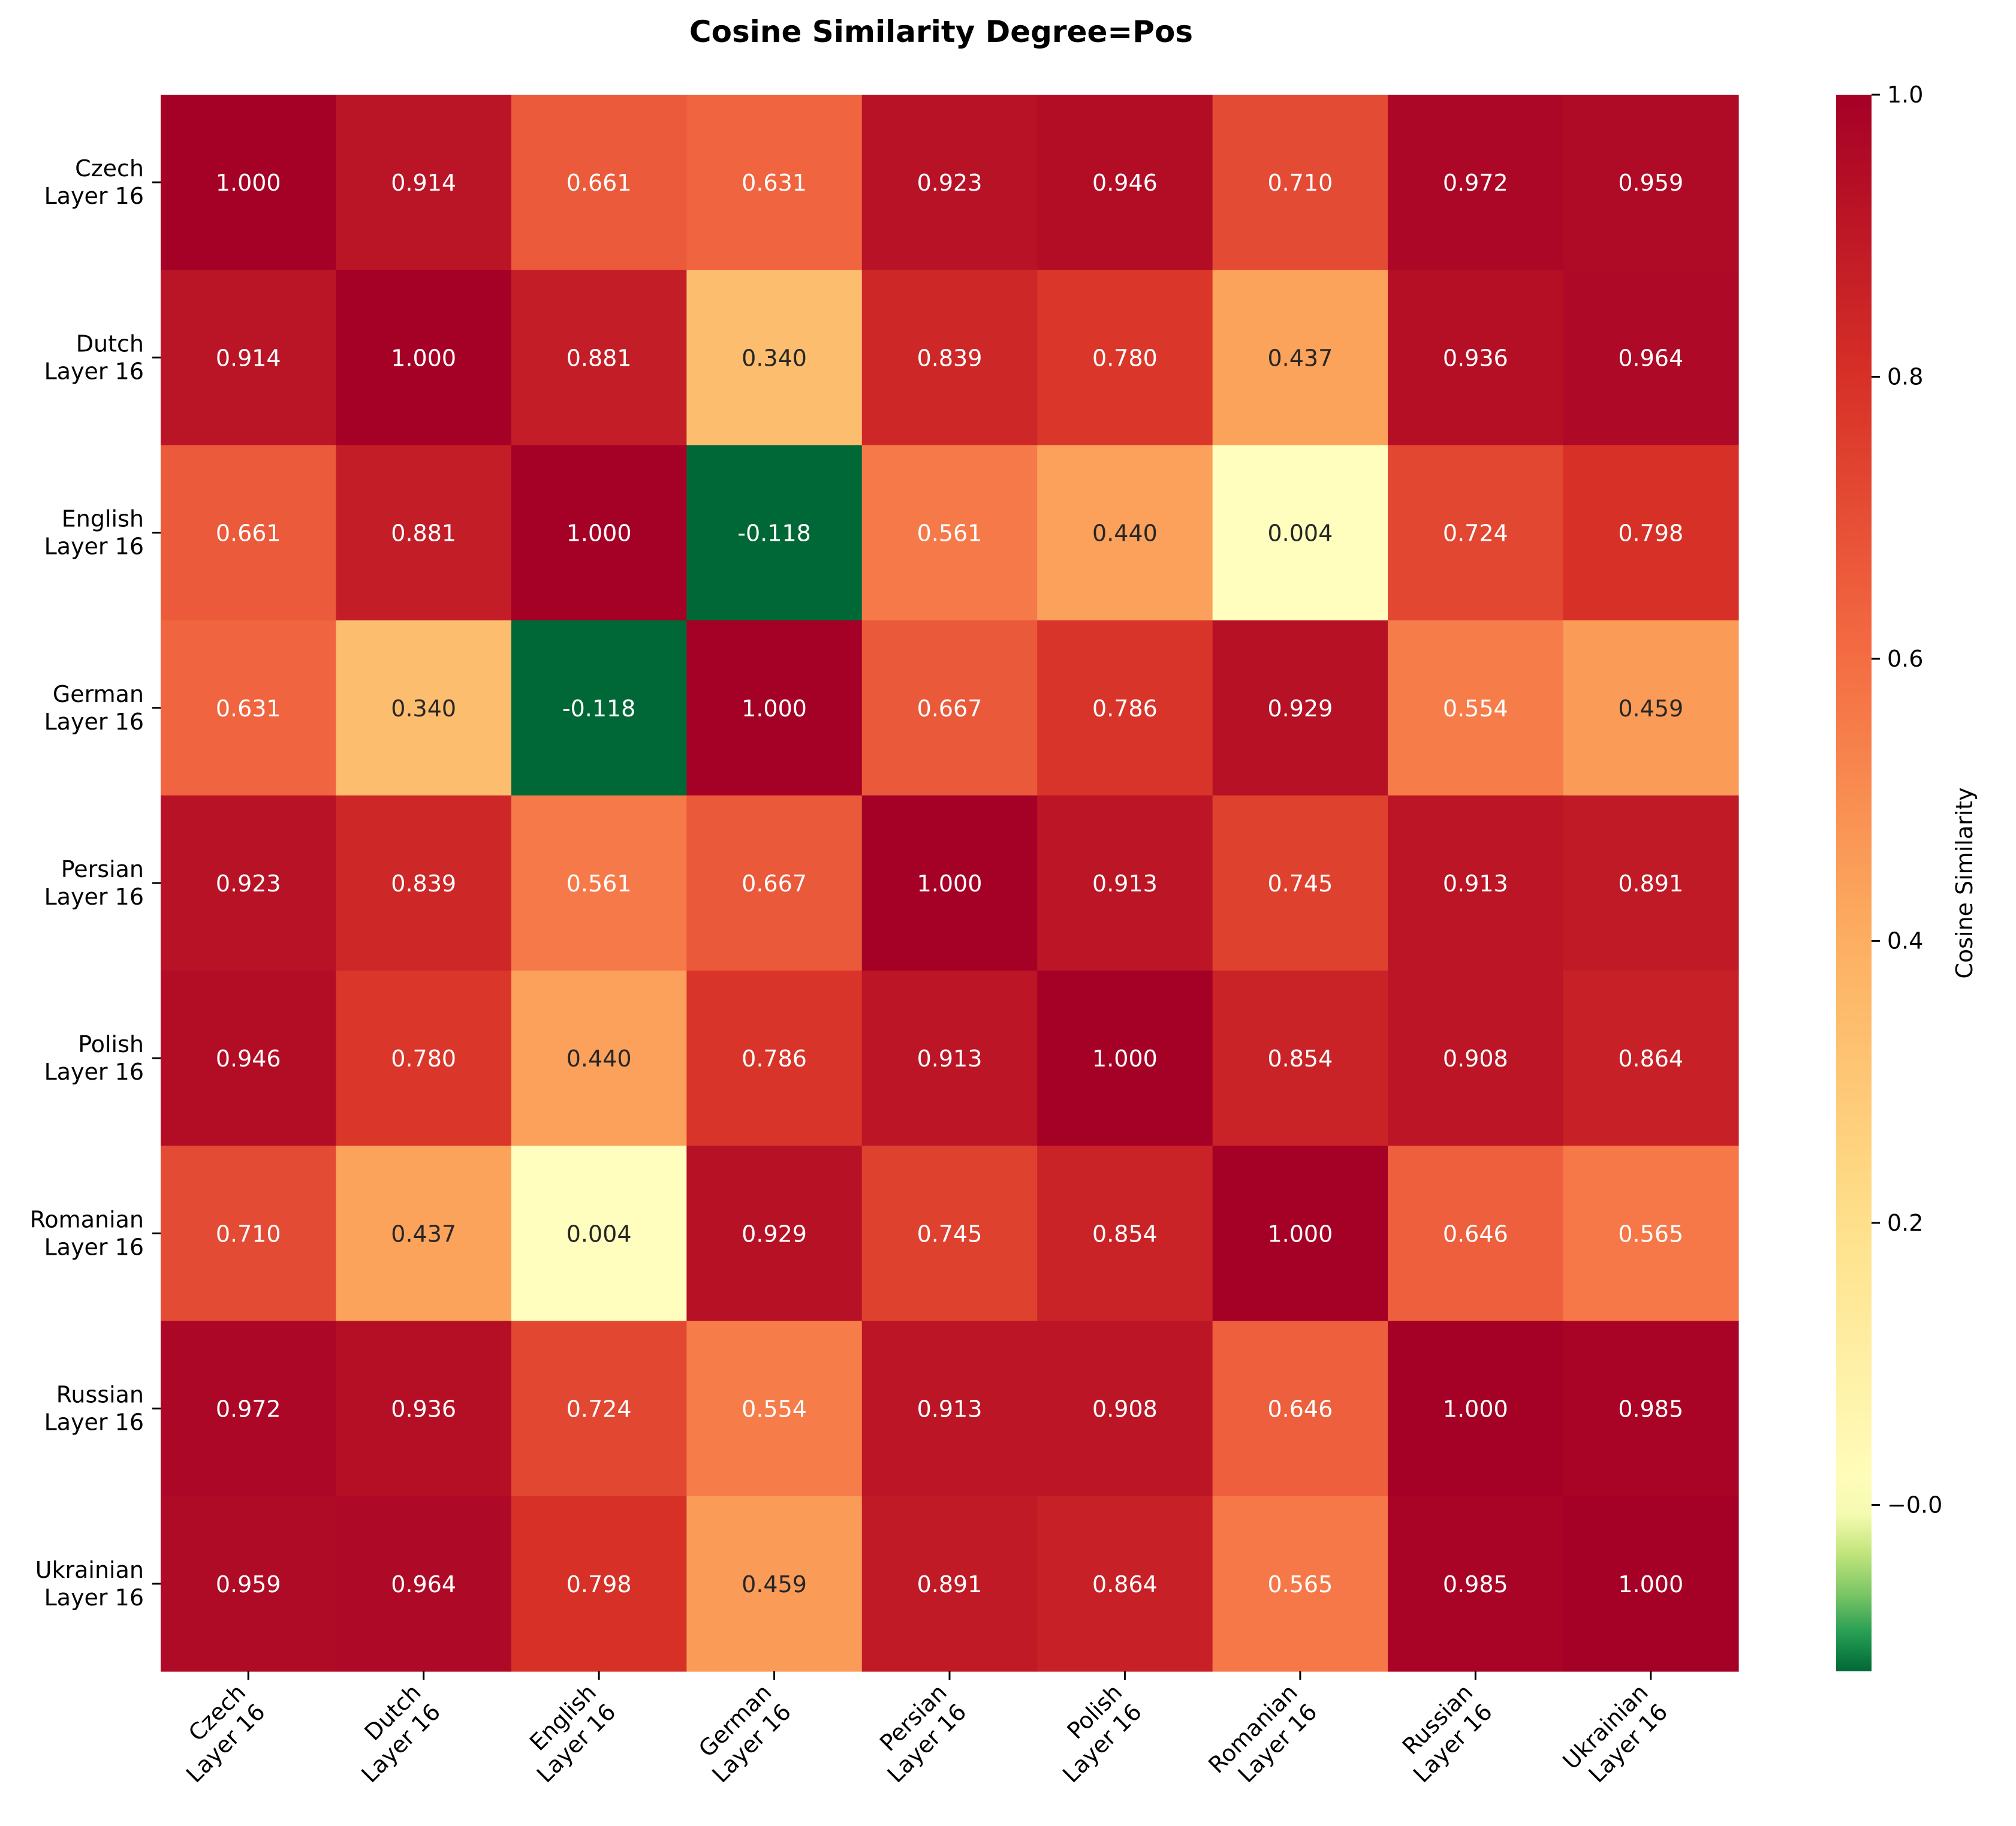  I want to click on heatmap-cell-value: 0.864, so click(1651, 1058).